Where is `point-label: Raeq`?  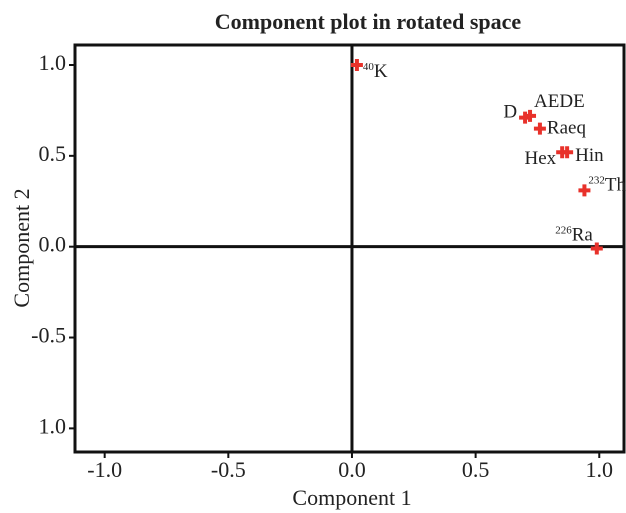
point-label: Raeq is located at coordinates (567, 128).